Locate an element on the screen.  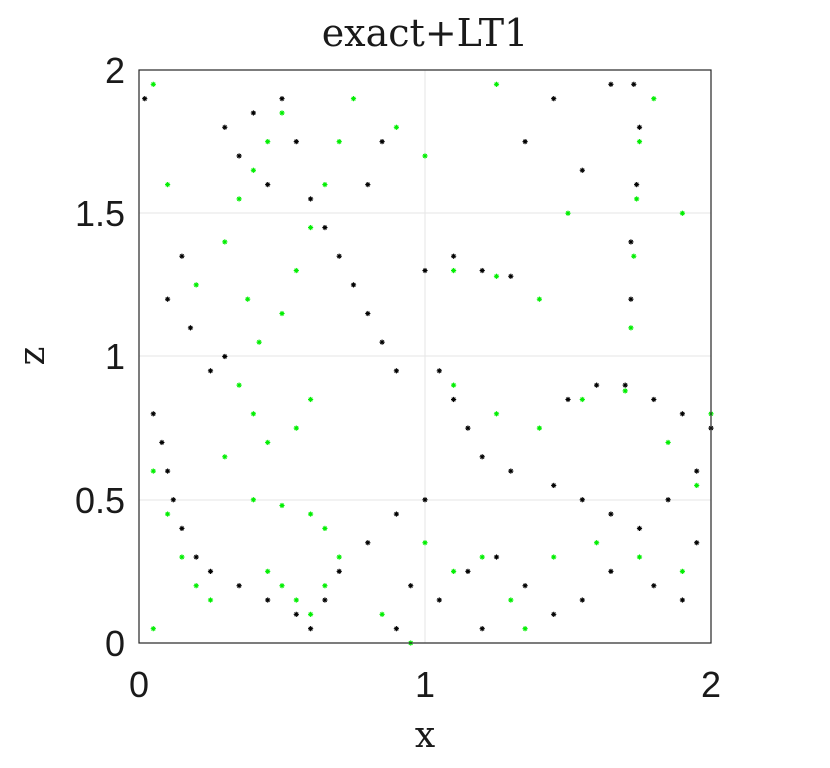
x-tick-label-2: 2 is located at coordinates (711, 684).